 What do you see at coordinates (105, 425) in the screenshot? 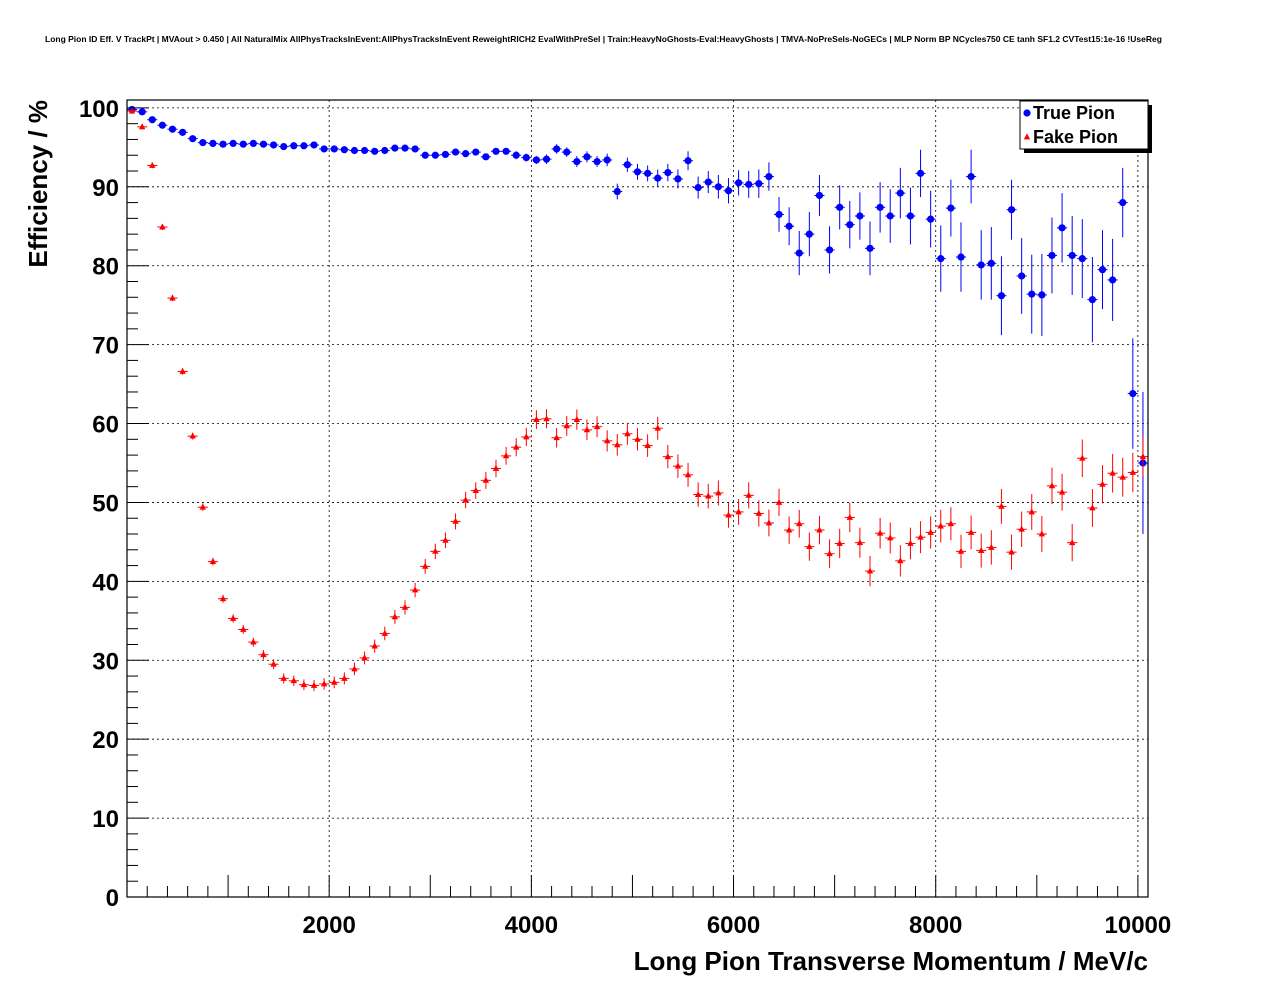
I see `y-tick-label: 60` at bounding box center [105, 425].